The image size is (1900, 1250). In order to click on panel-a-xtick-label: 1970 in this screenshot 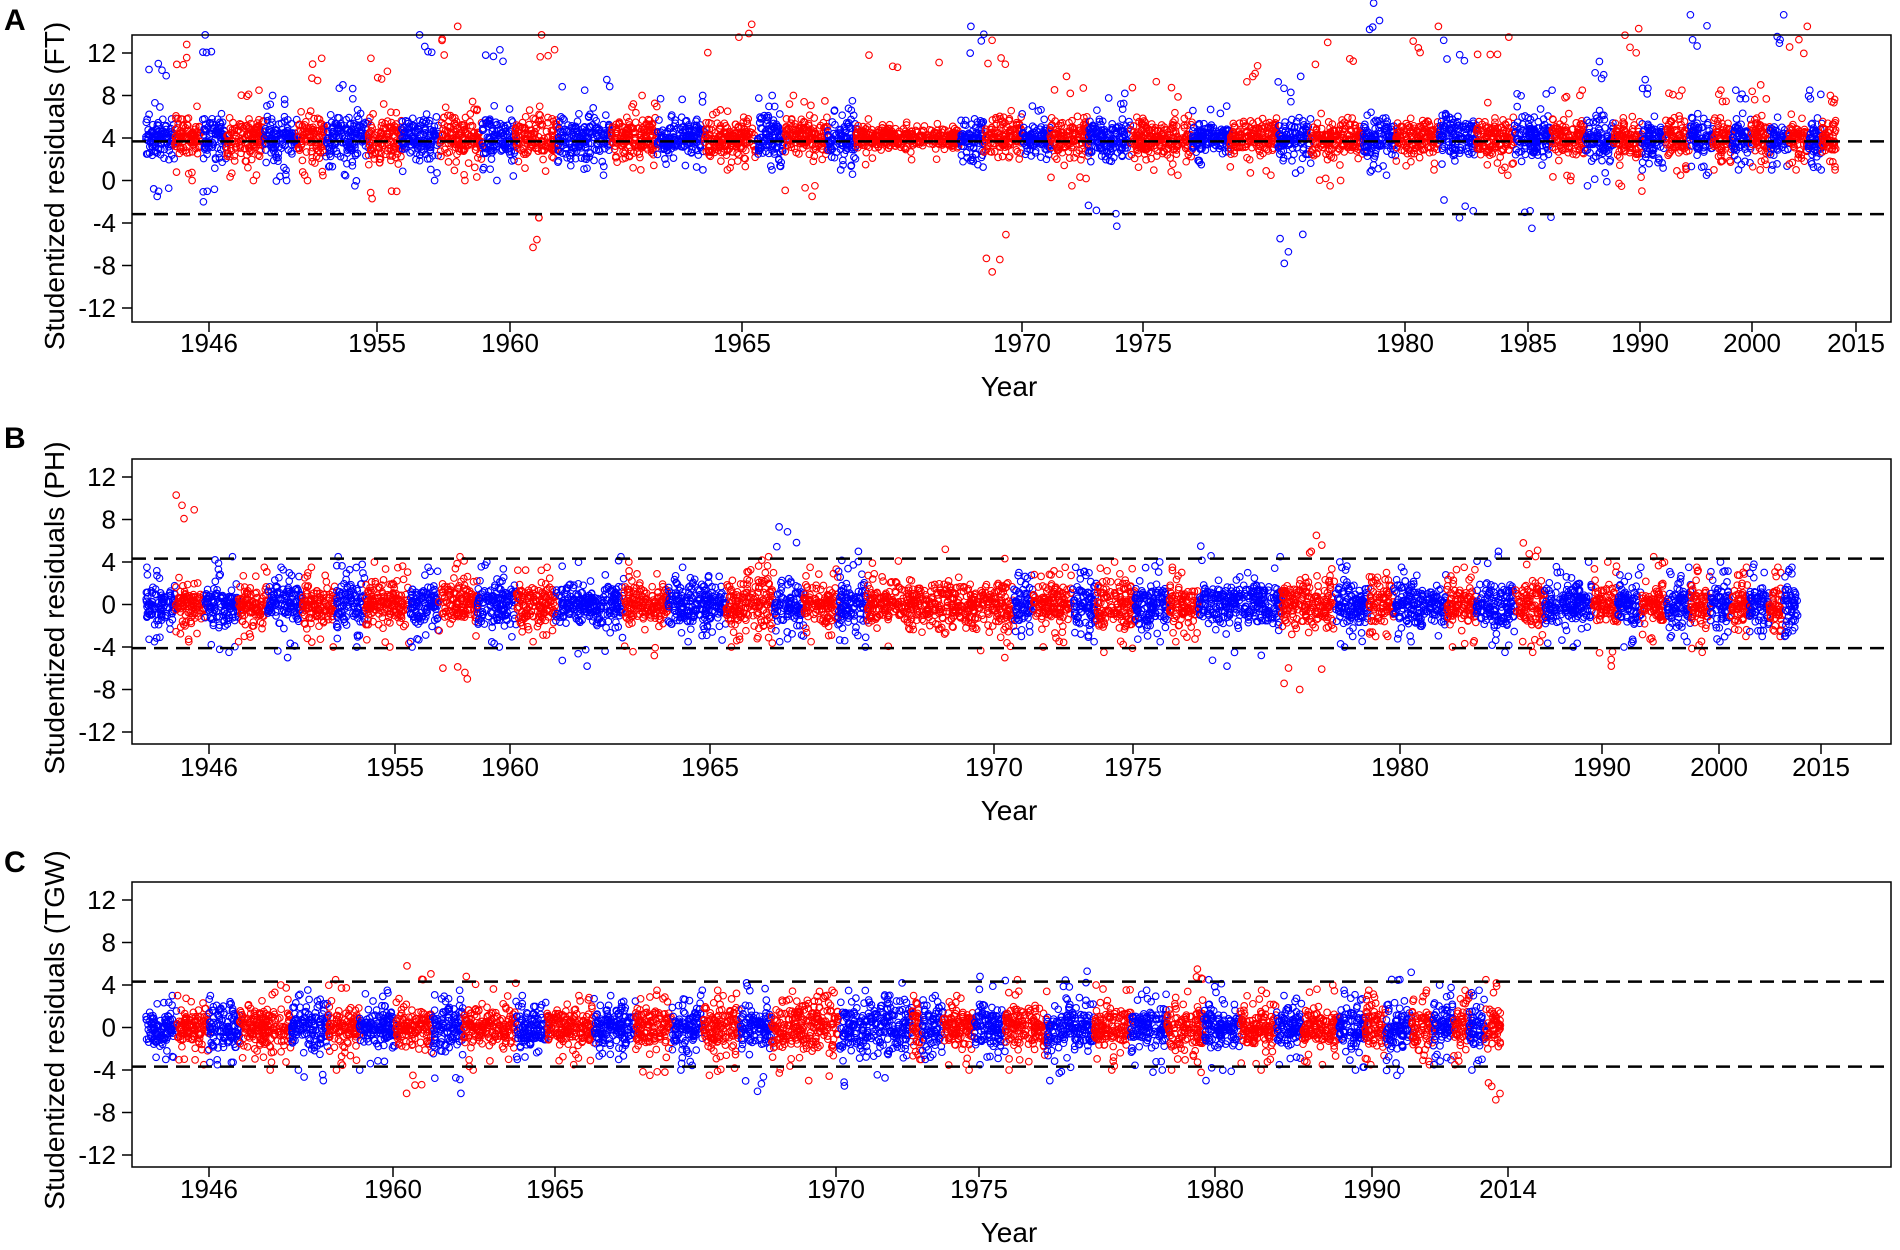, I will do `click(1022, 343)`.